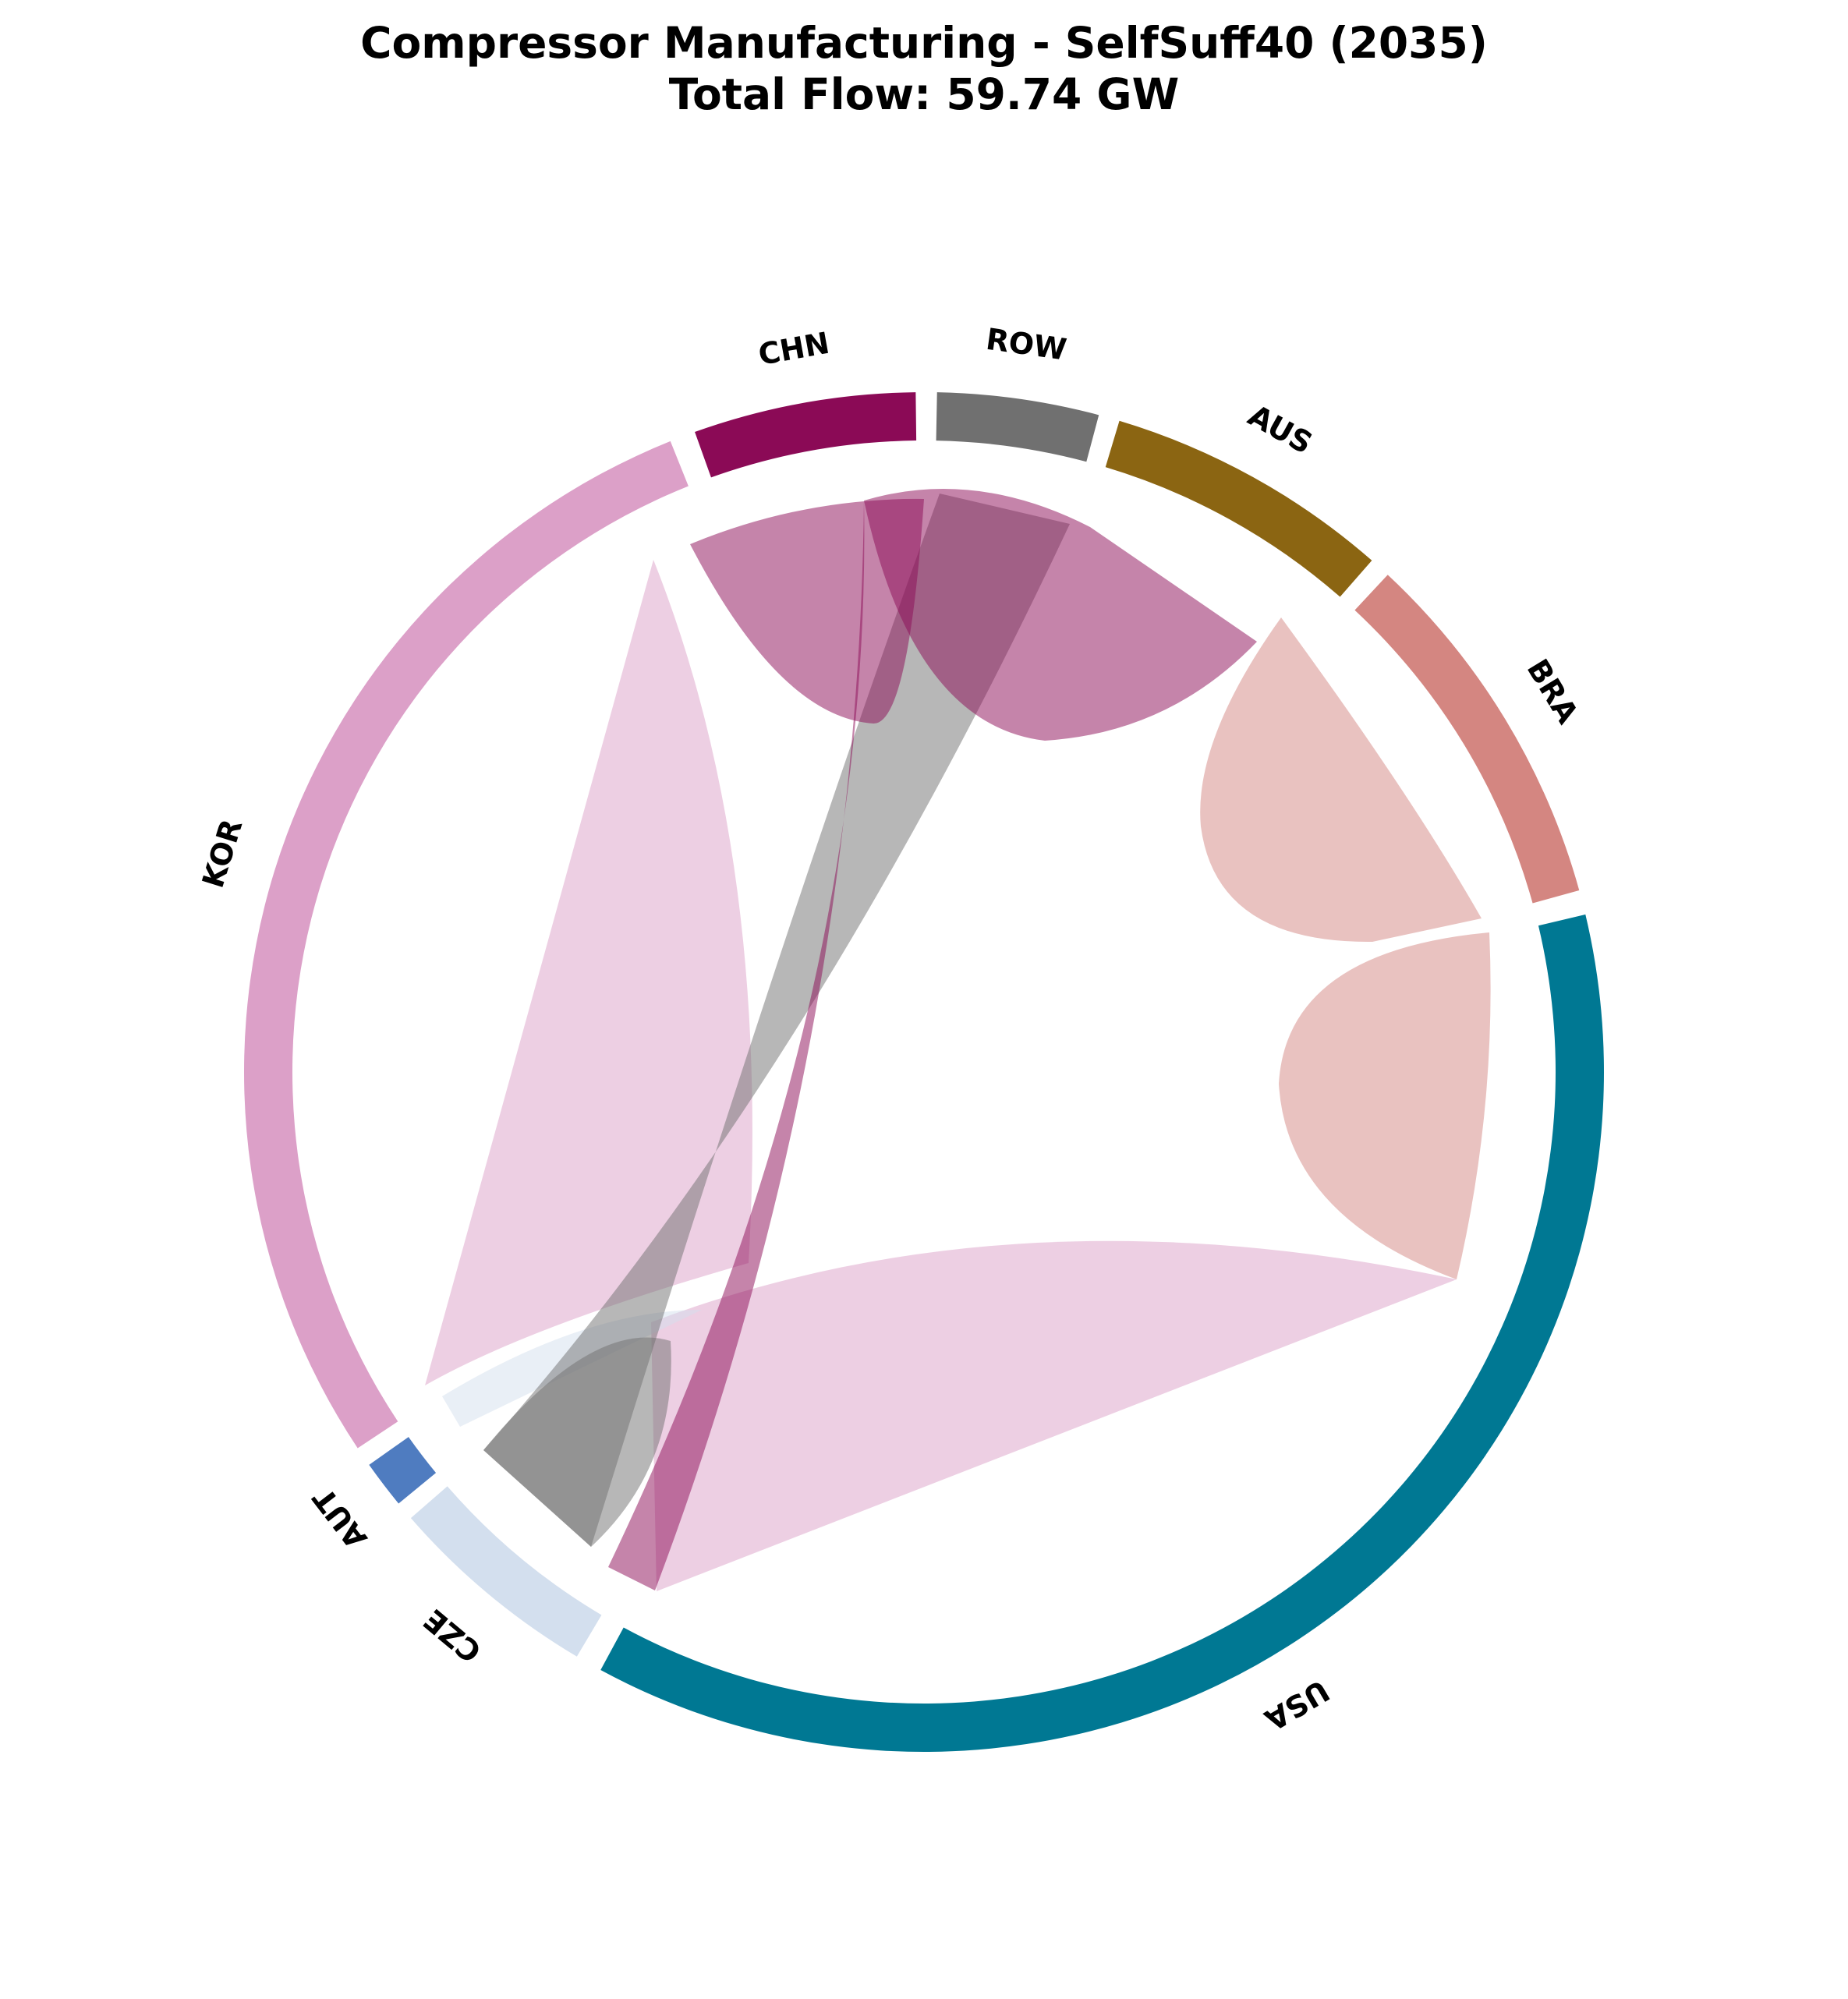 The image size is (1848, 1999). What do you see at coordinates (1054, 1415) in the screenshot?
I see `ribbon-kor-usa` at bounding box center [1054, 1415].